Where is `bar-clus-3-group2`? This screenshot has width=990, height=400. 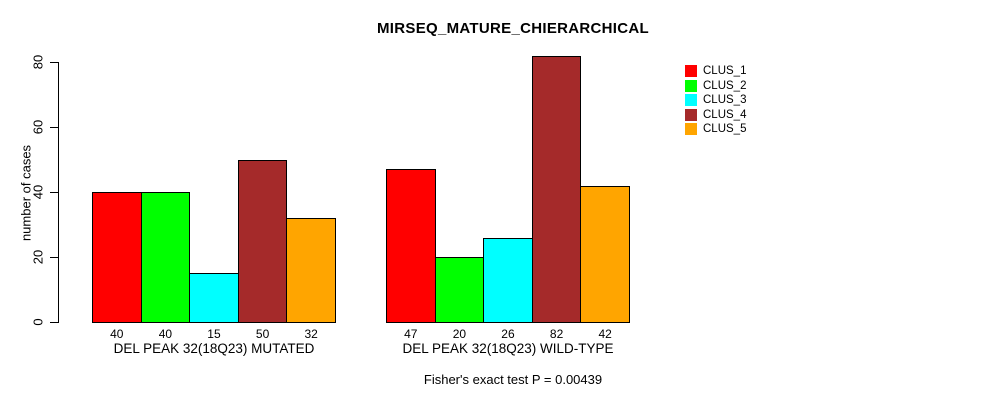 bar-clus-3-group2 is located at coordinates (508, 280).